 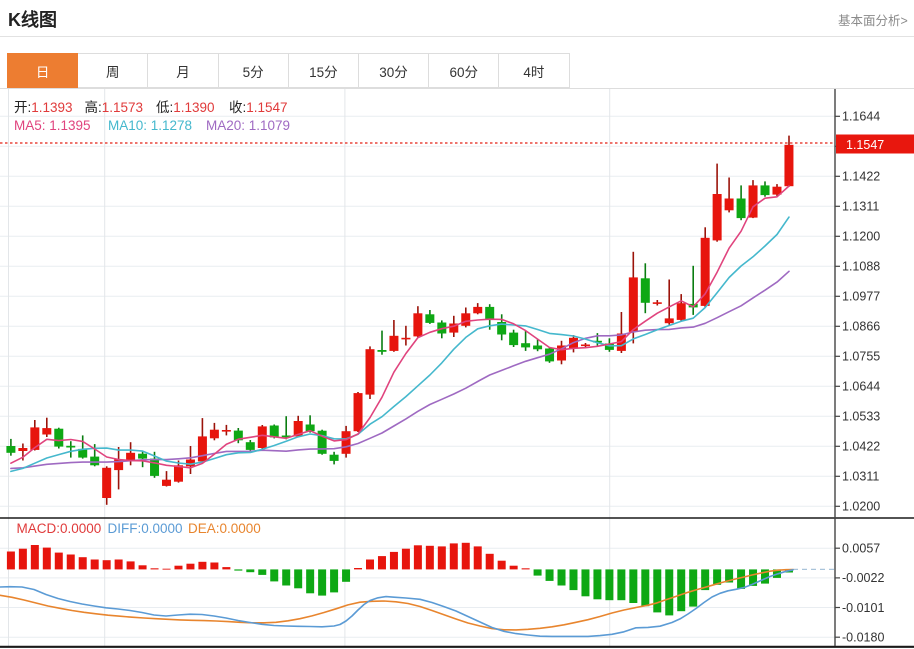 I want to click on svg-text: 1.1200, so click(x=861, y=237).